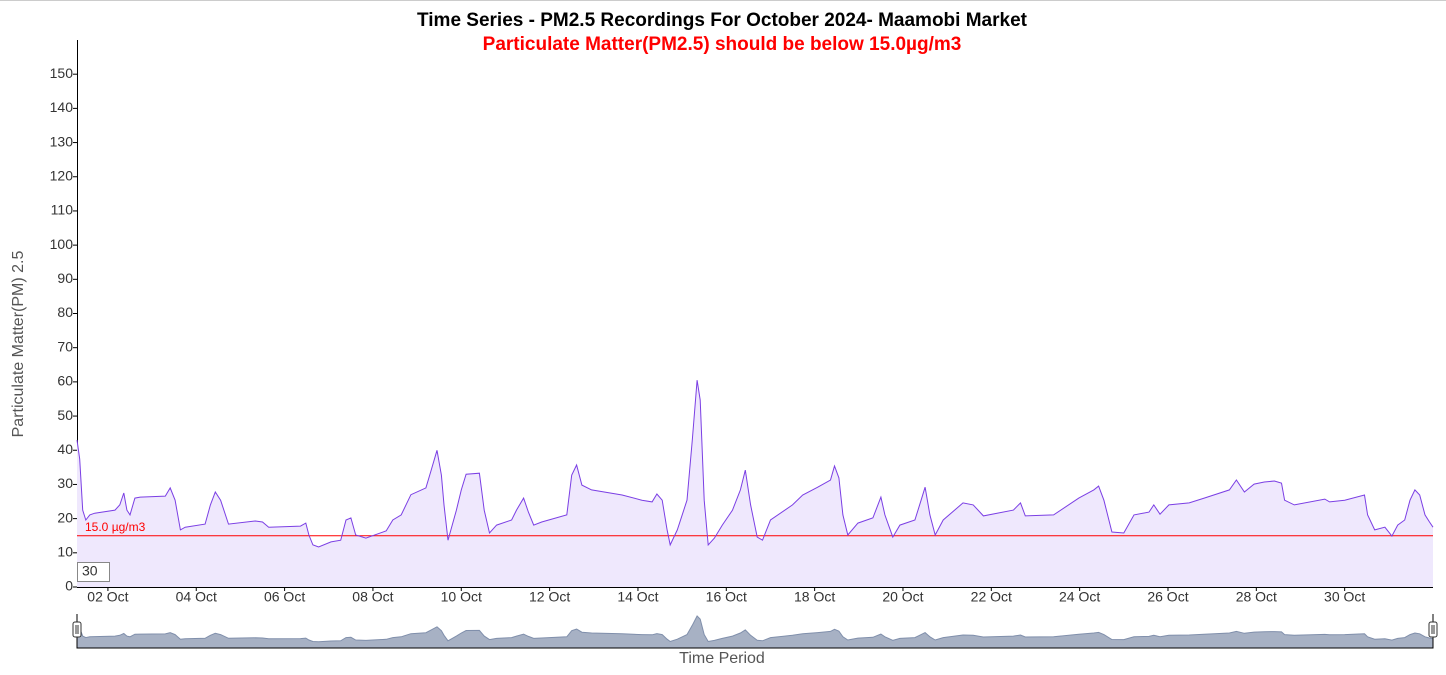  What do you see at coordinates (65, 552) in the screenshot?
I see `y-tick-label: 10` at bounding box center [65, 552].